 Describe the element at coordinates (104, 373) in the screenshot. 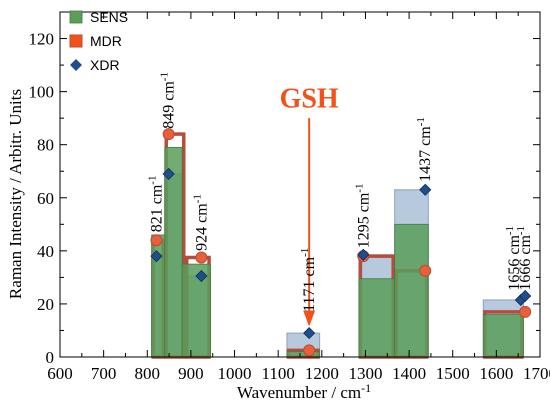

I see `x-tick-label: 700` at that location.